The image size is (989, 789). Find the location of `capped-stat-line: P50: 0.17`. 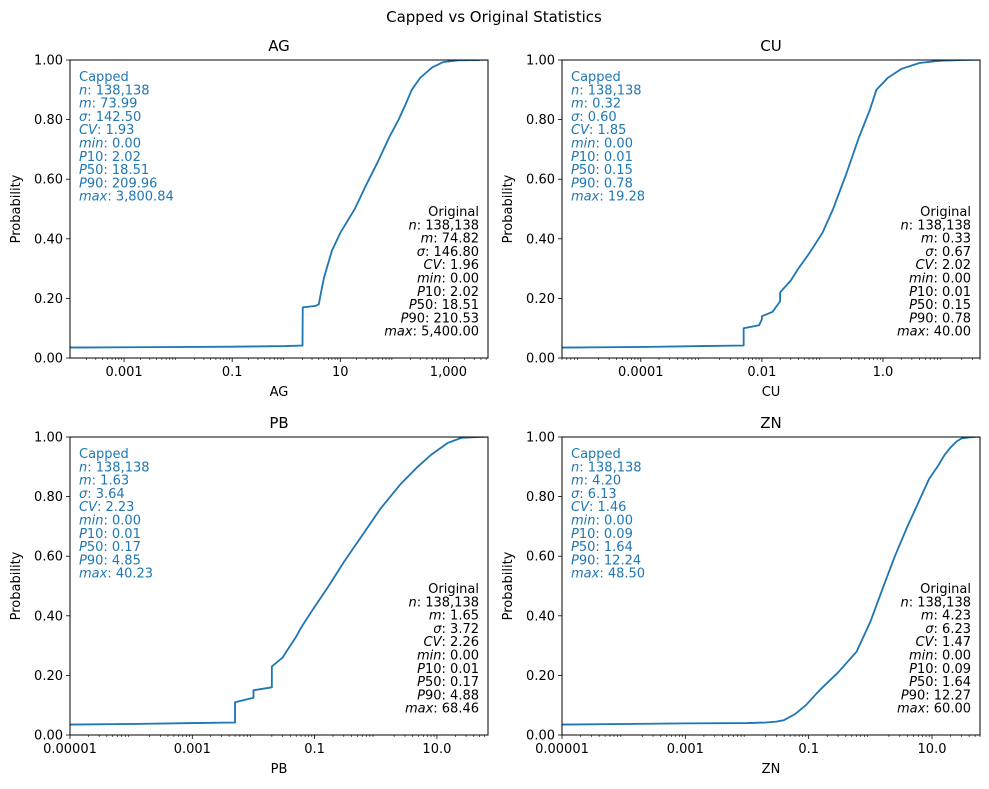

capped-stat-line: P50: 0.17 is located at coordinates (110, 547).